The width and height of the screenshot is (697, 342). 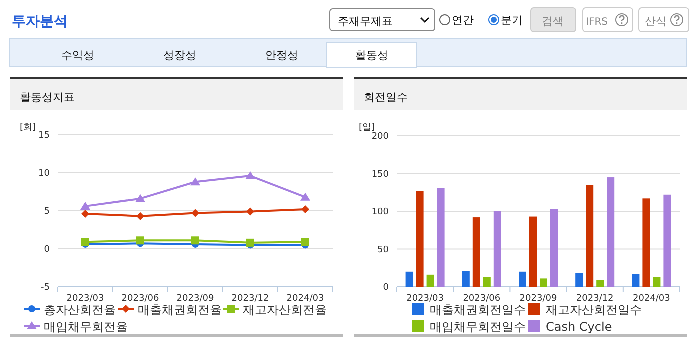 I want to click on text: 검색, so click(x=553, y=21).